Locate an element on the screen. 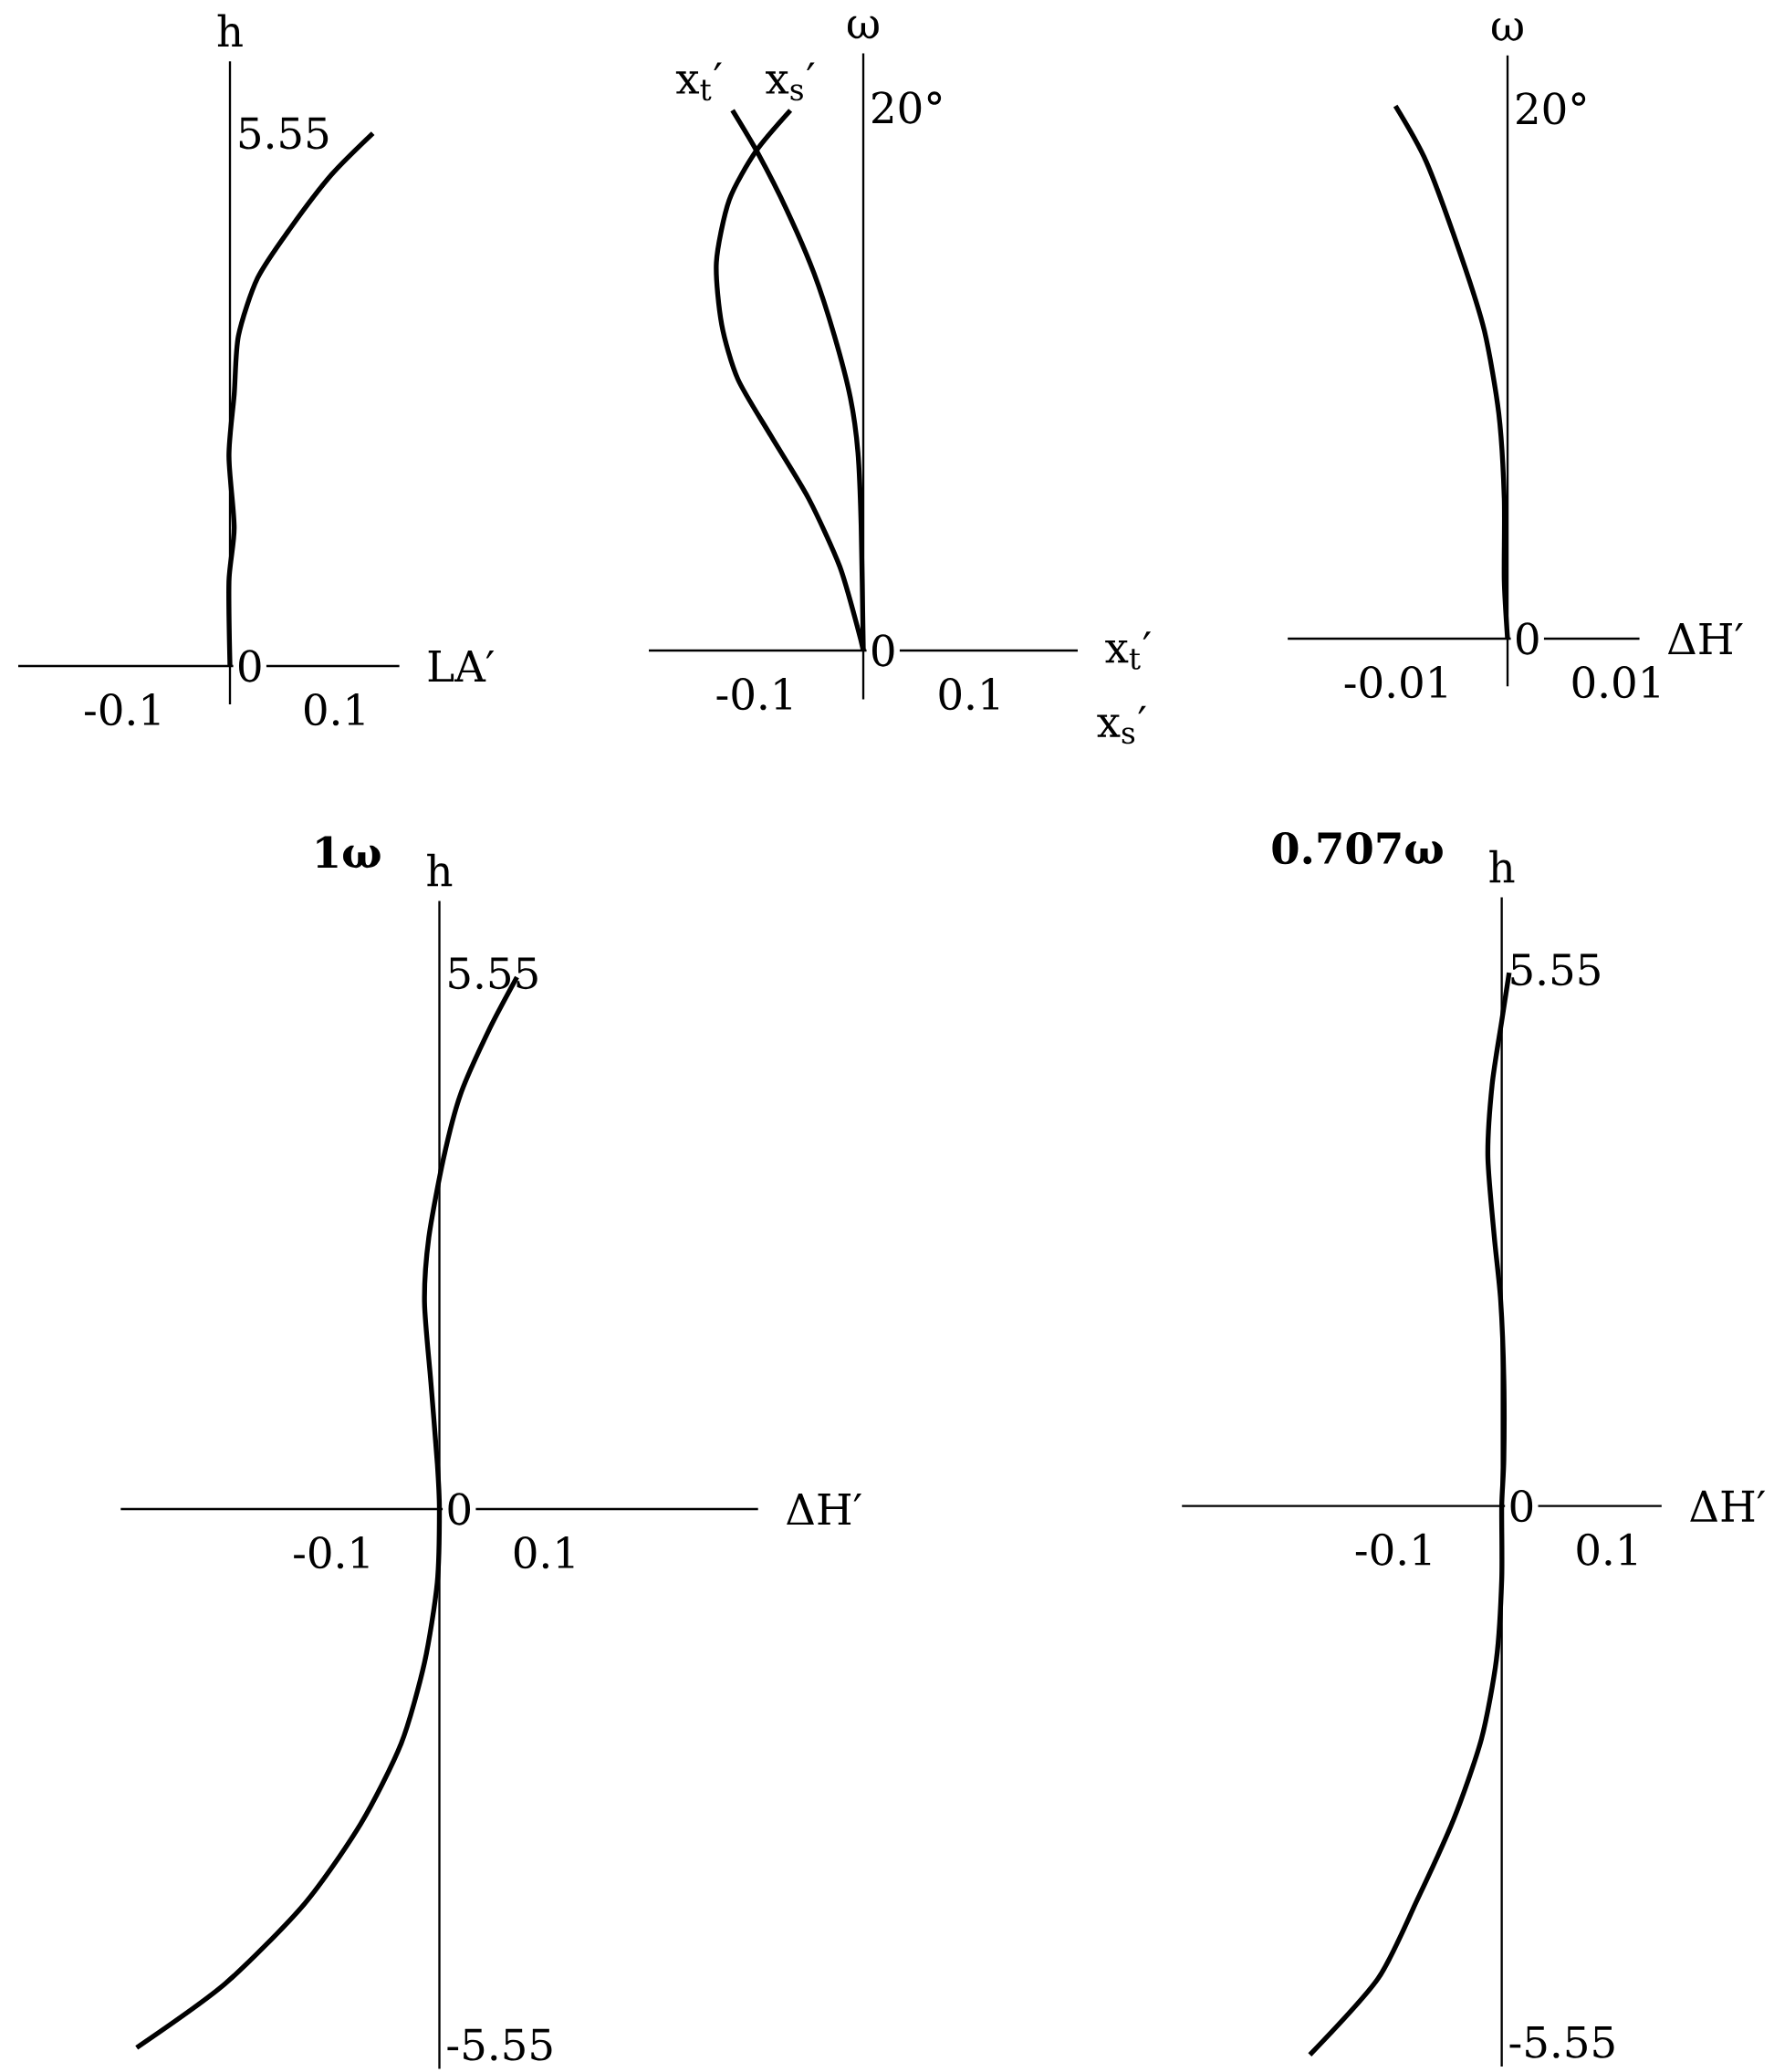 The image size is (1774, 2072). chart-title: 0.707ω is located at coordinates (1357, 848).